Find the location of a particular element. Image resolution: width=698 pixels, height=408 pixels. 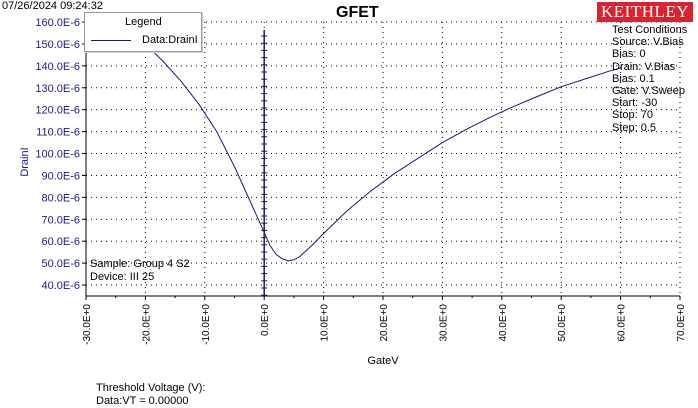

test-conditions-line: Start: -30 is located at coordinates (635, 103).